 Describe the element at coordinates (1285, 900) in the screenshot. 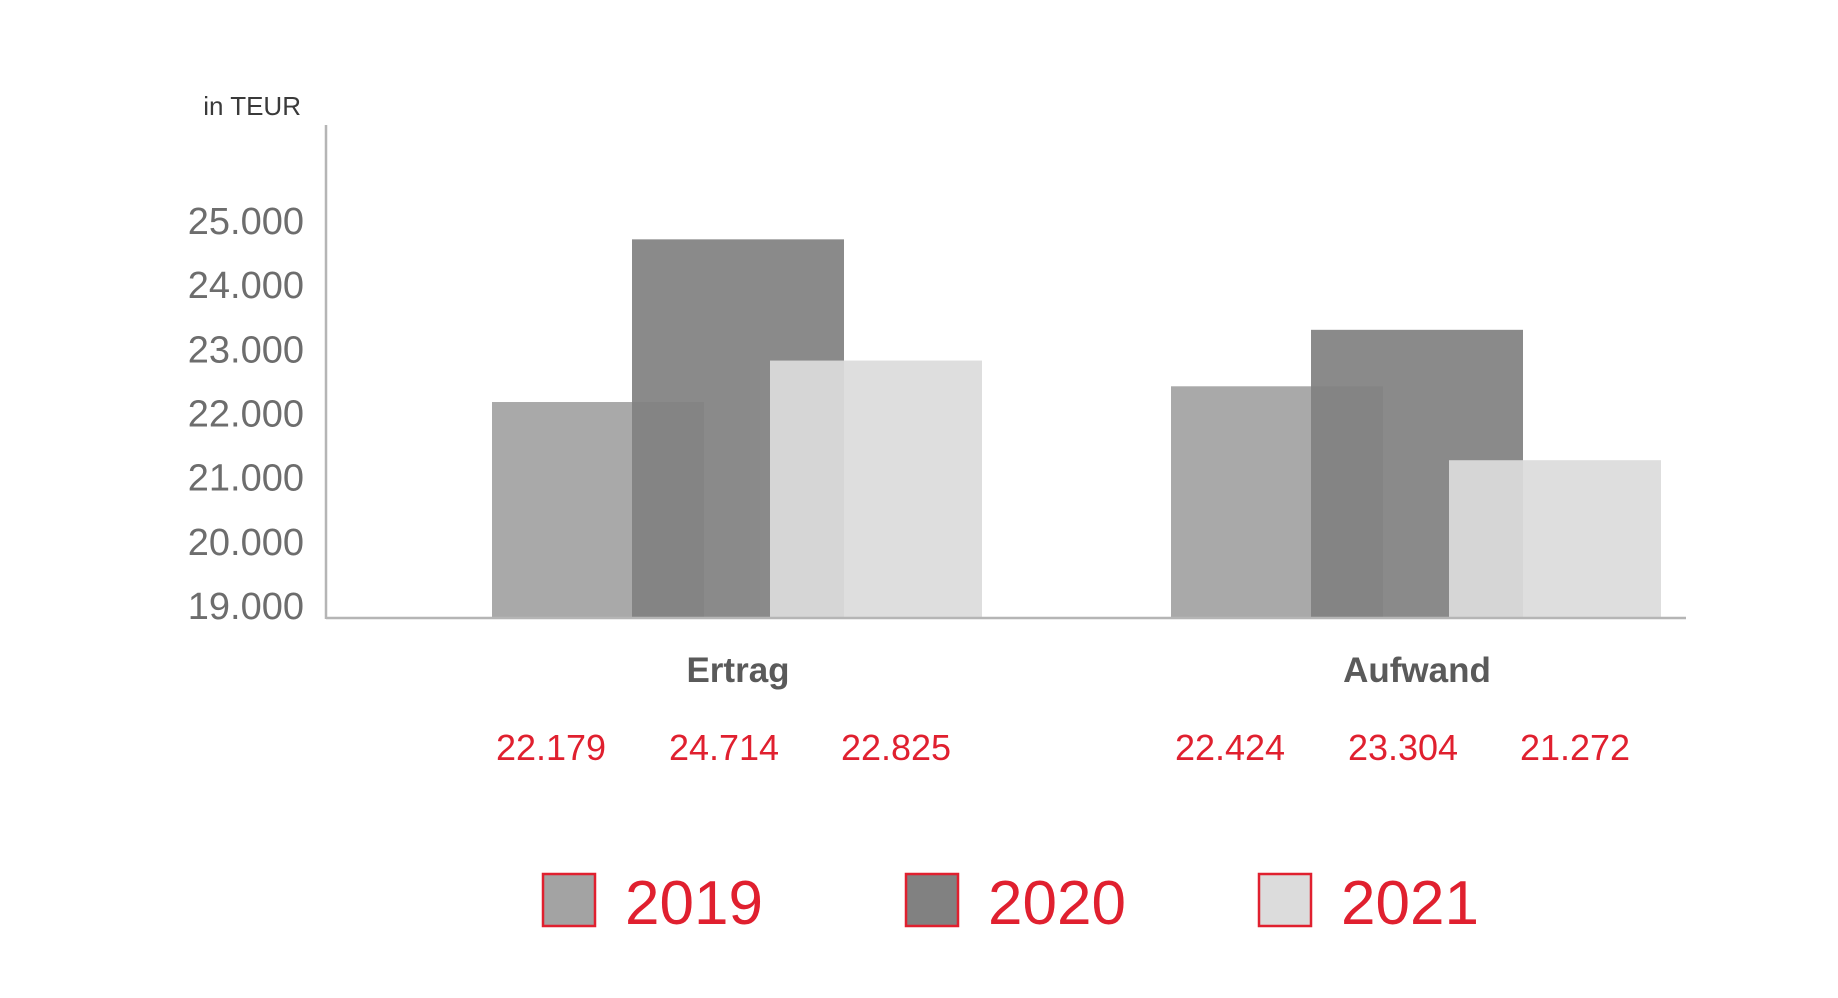

I see `legend-swatch-2021` at that location.